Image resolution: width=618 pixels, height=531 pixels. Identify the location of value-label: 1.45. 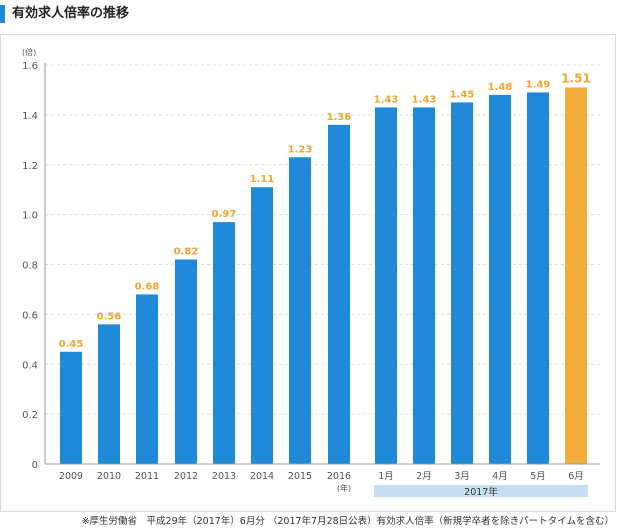
(462, 94).